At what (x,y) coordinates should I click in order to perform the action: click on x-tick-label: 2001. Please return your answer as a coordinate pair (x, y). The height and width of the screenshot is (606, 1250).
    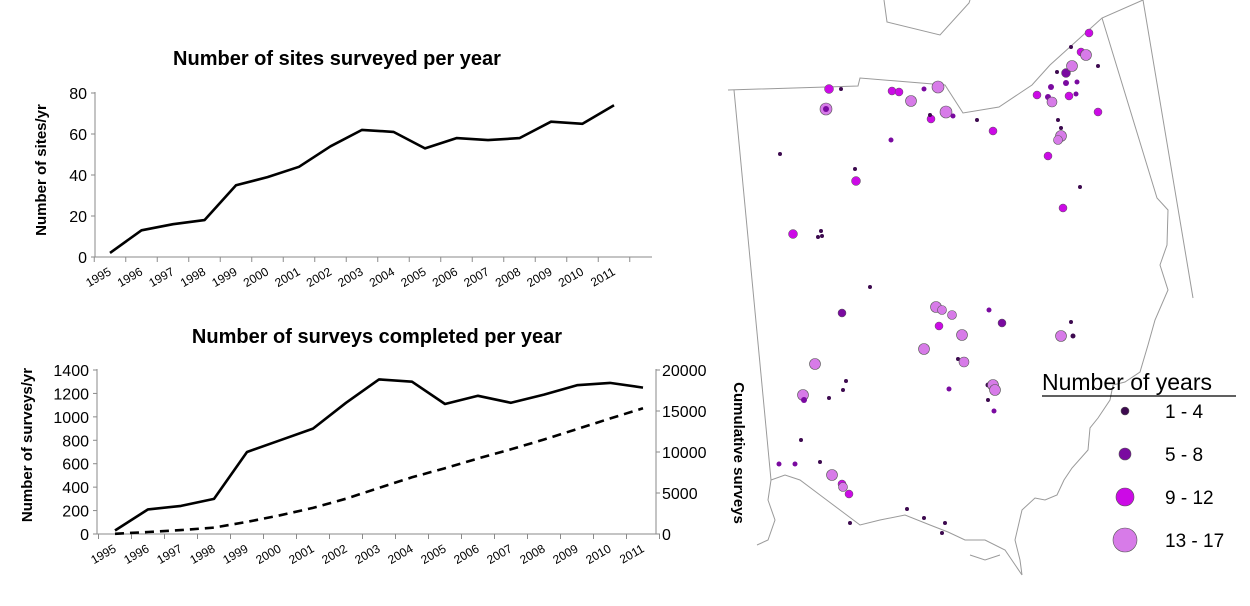
    Looking at the image, I should click on (301, 554).